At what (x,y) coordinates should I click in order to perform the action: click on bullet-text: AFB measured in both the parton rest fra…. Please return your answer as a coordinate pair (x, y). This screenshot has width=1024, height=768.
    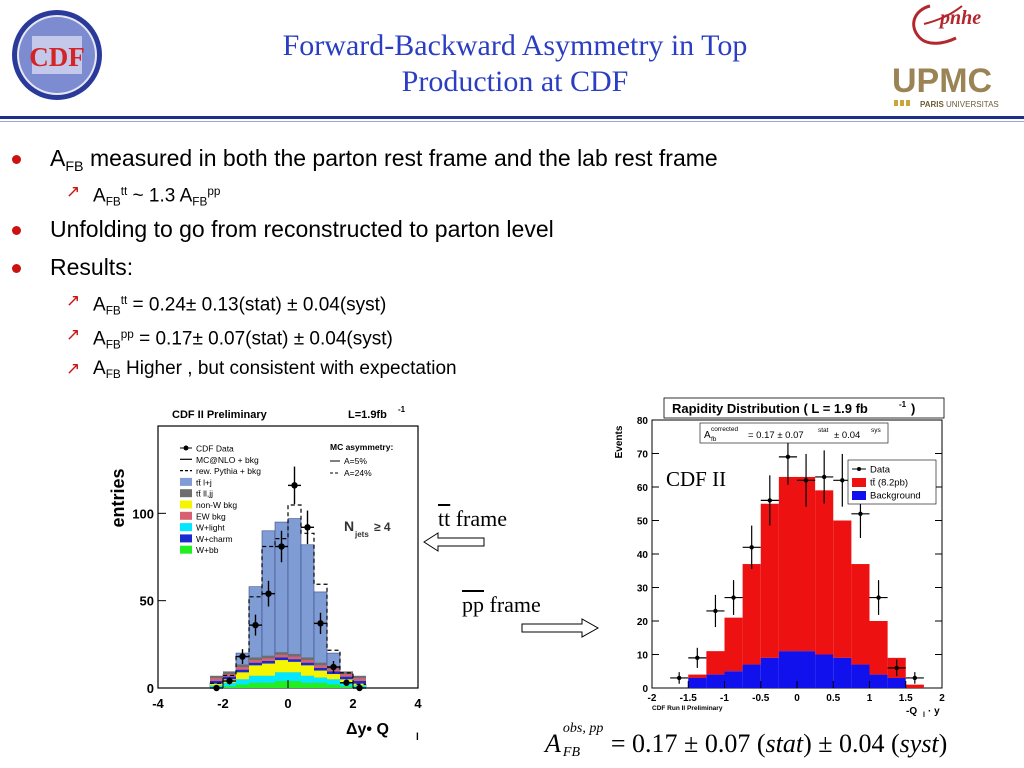
    Looking at the image, I should click on (384, 160).